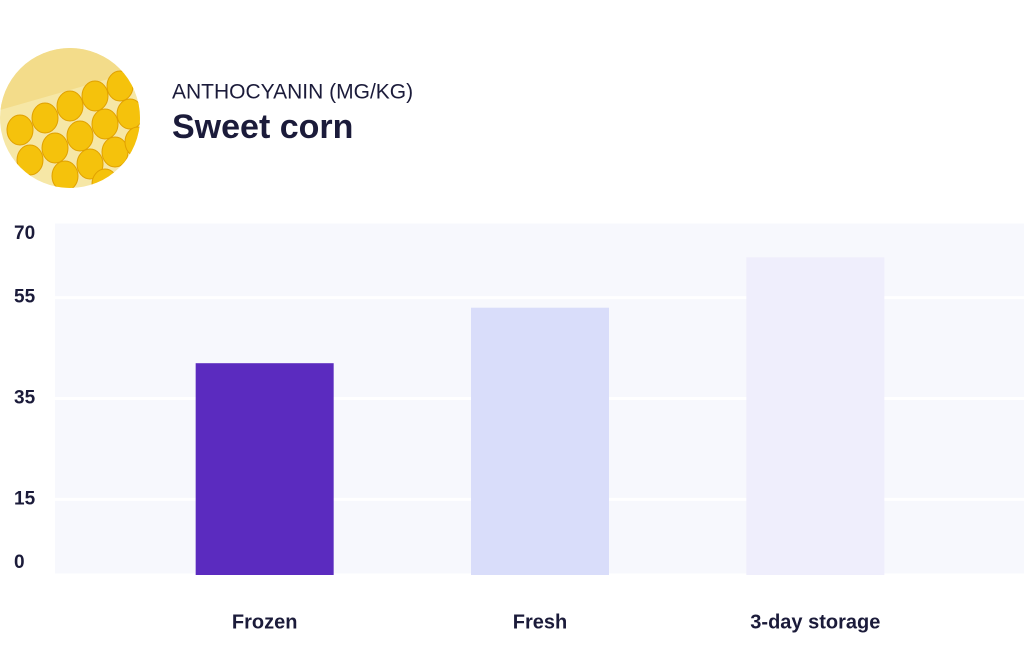  Describe the element at coordinates (25, 297) in the screenshot. I see `y-tick-label: 55` at that location.